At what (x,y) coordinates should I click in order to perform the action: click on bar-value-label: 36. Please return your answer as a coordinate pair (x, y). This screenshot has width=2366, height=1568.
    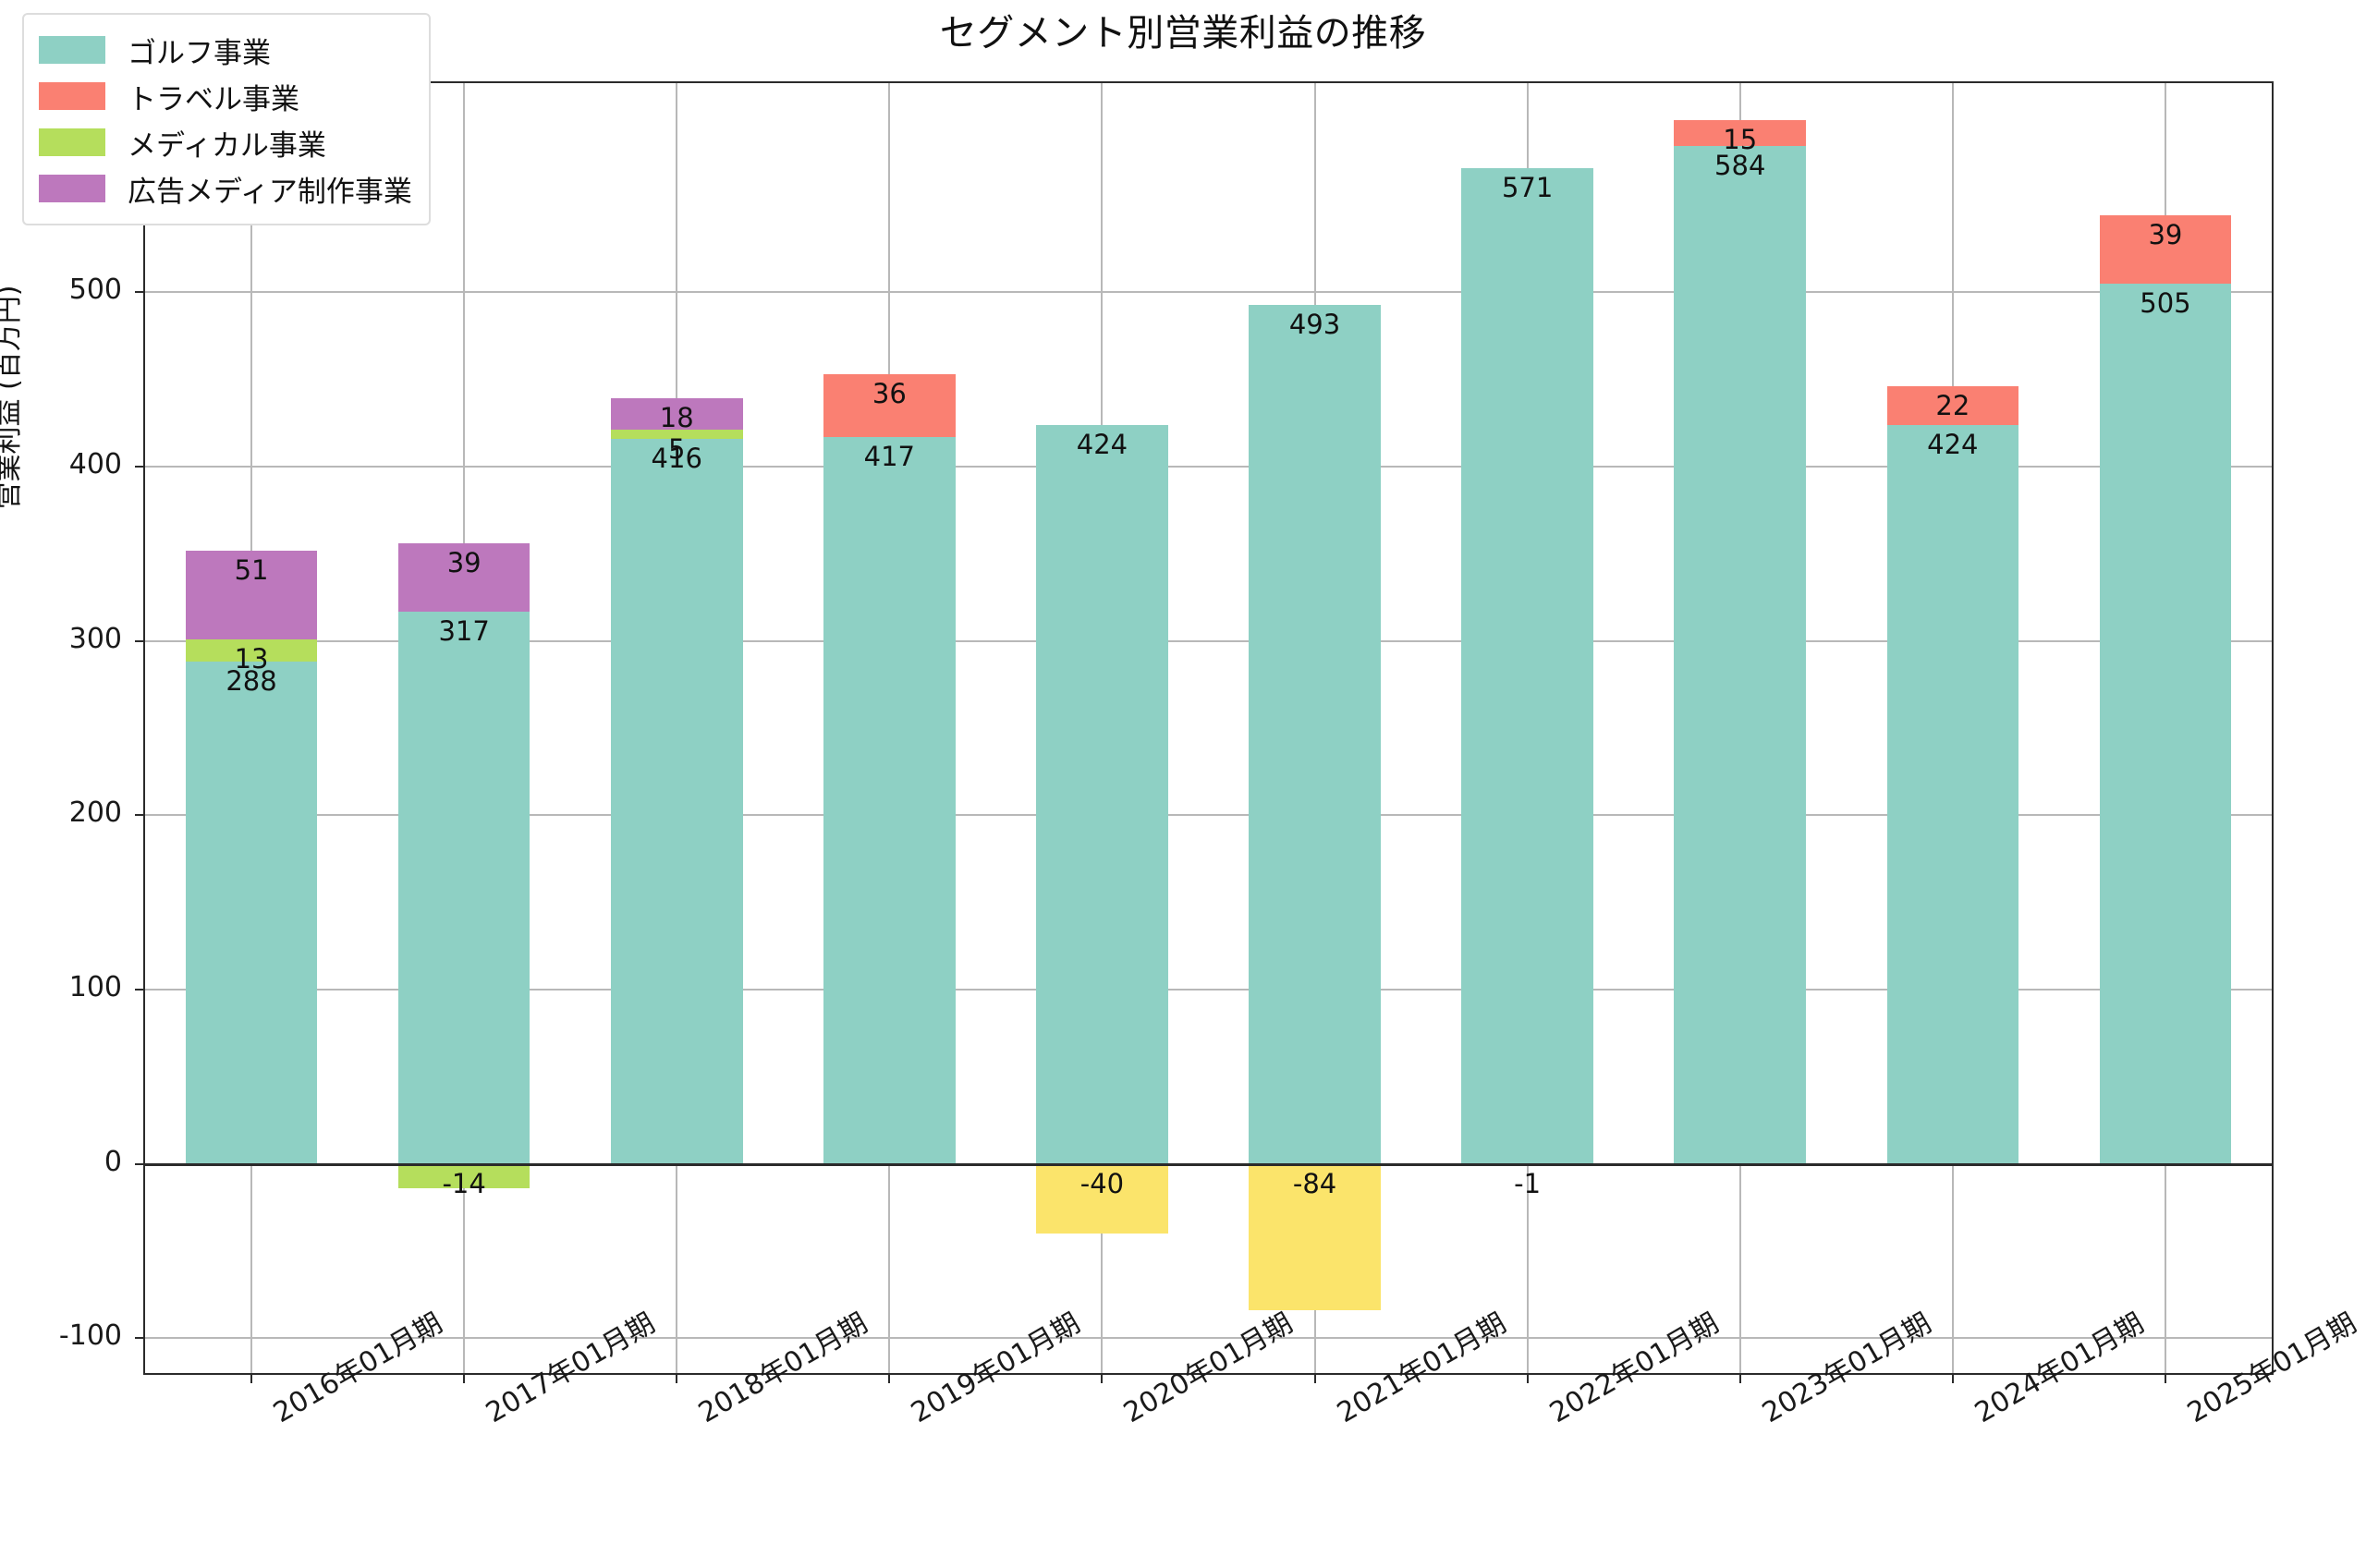
    Looking at the image, I should click on (890, 394).